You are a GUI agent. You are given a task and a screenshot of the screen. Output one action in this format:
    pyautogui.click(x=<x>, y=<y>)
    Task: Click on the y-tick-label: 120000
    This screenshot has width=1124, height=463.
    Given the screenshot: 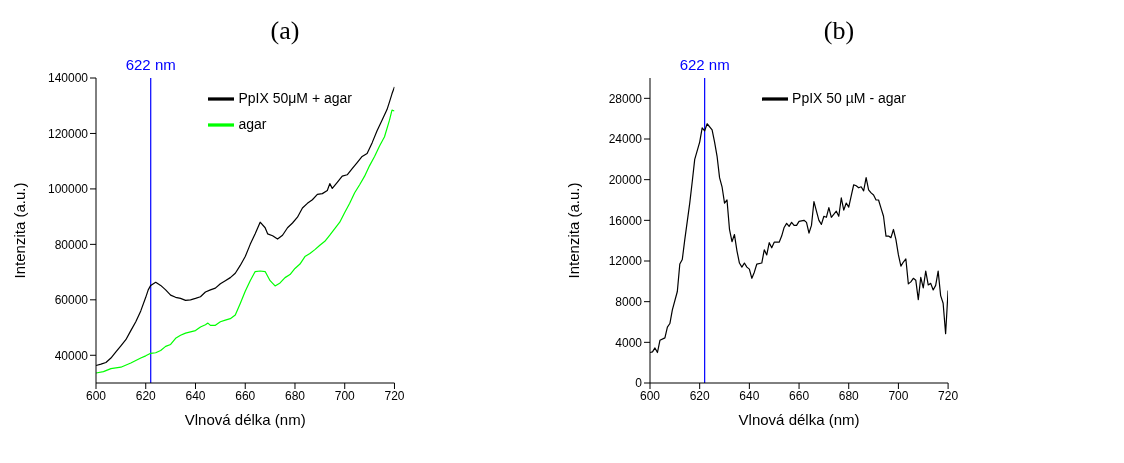 What is the action you would take?
    pyautogui.click(x=68, y=133)
    